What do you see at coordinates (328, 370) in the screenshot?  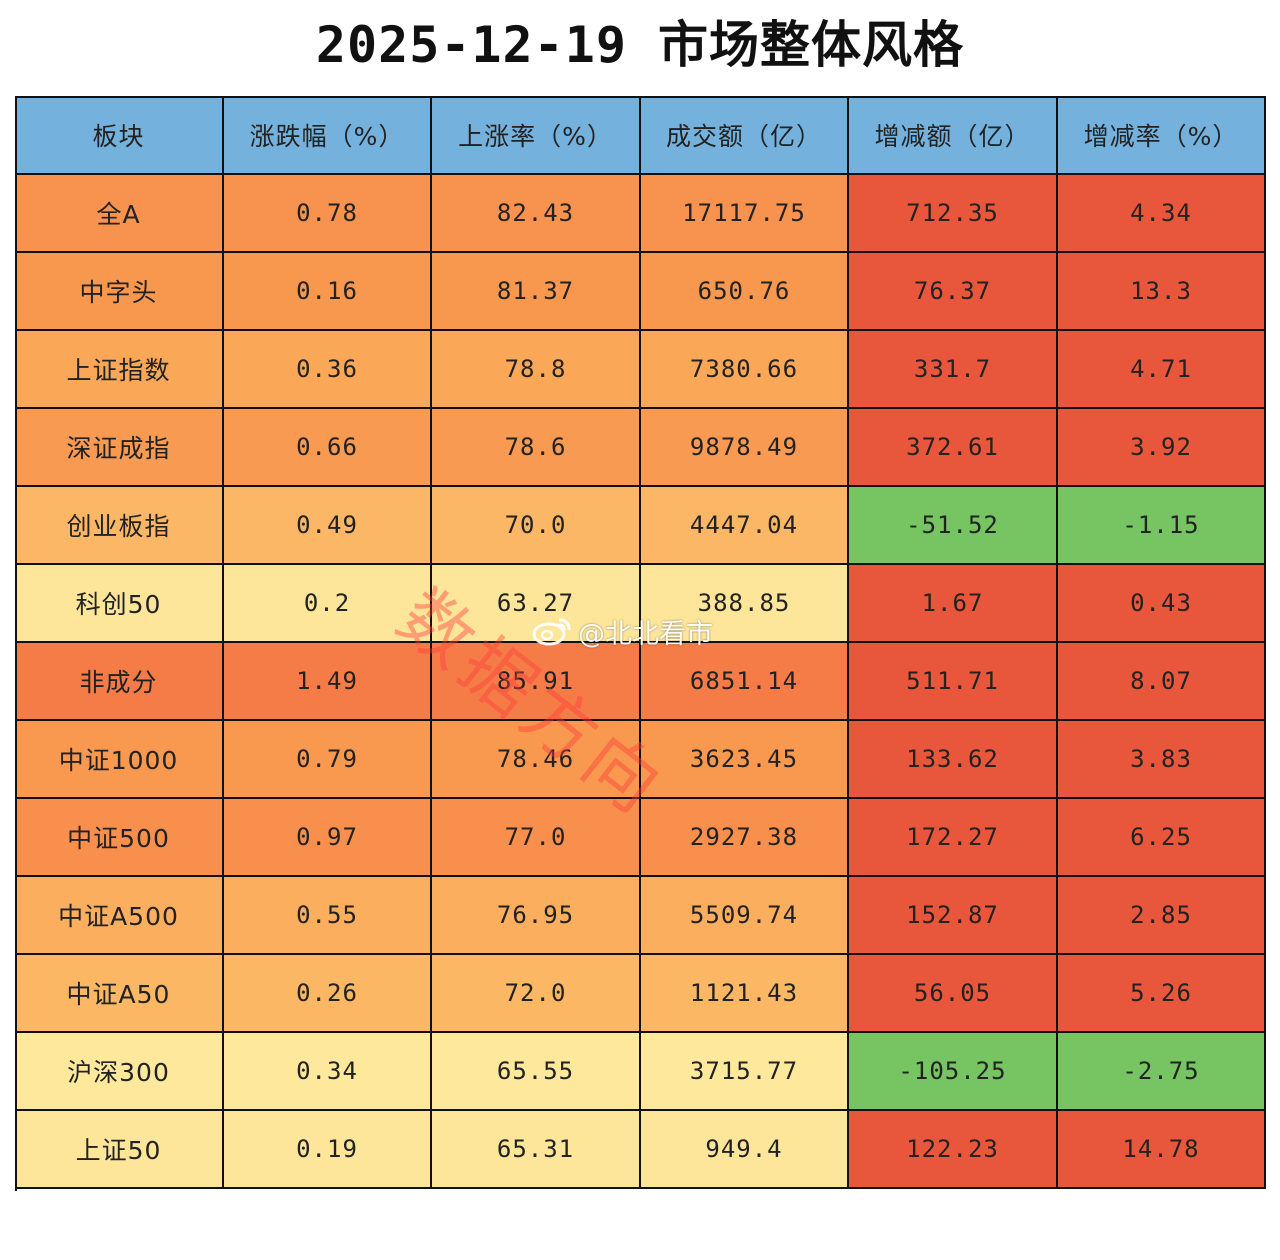 I see `value-cell: 0.36` at bounding box center [328, 370].